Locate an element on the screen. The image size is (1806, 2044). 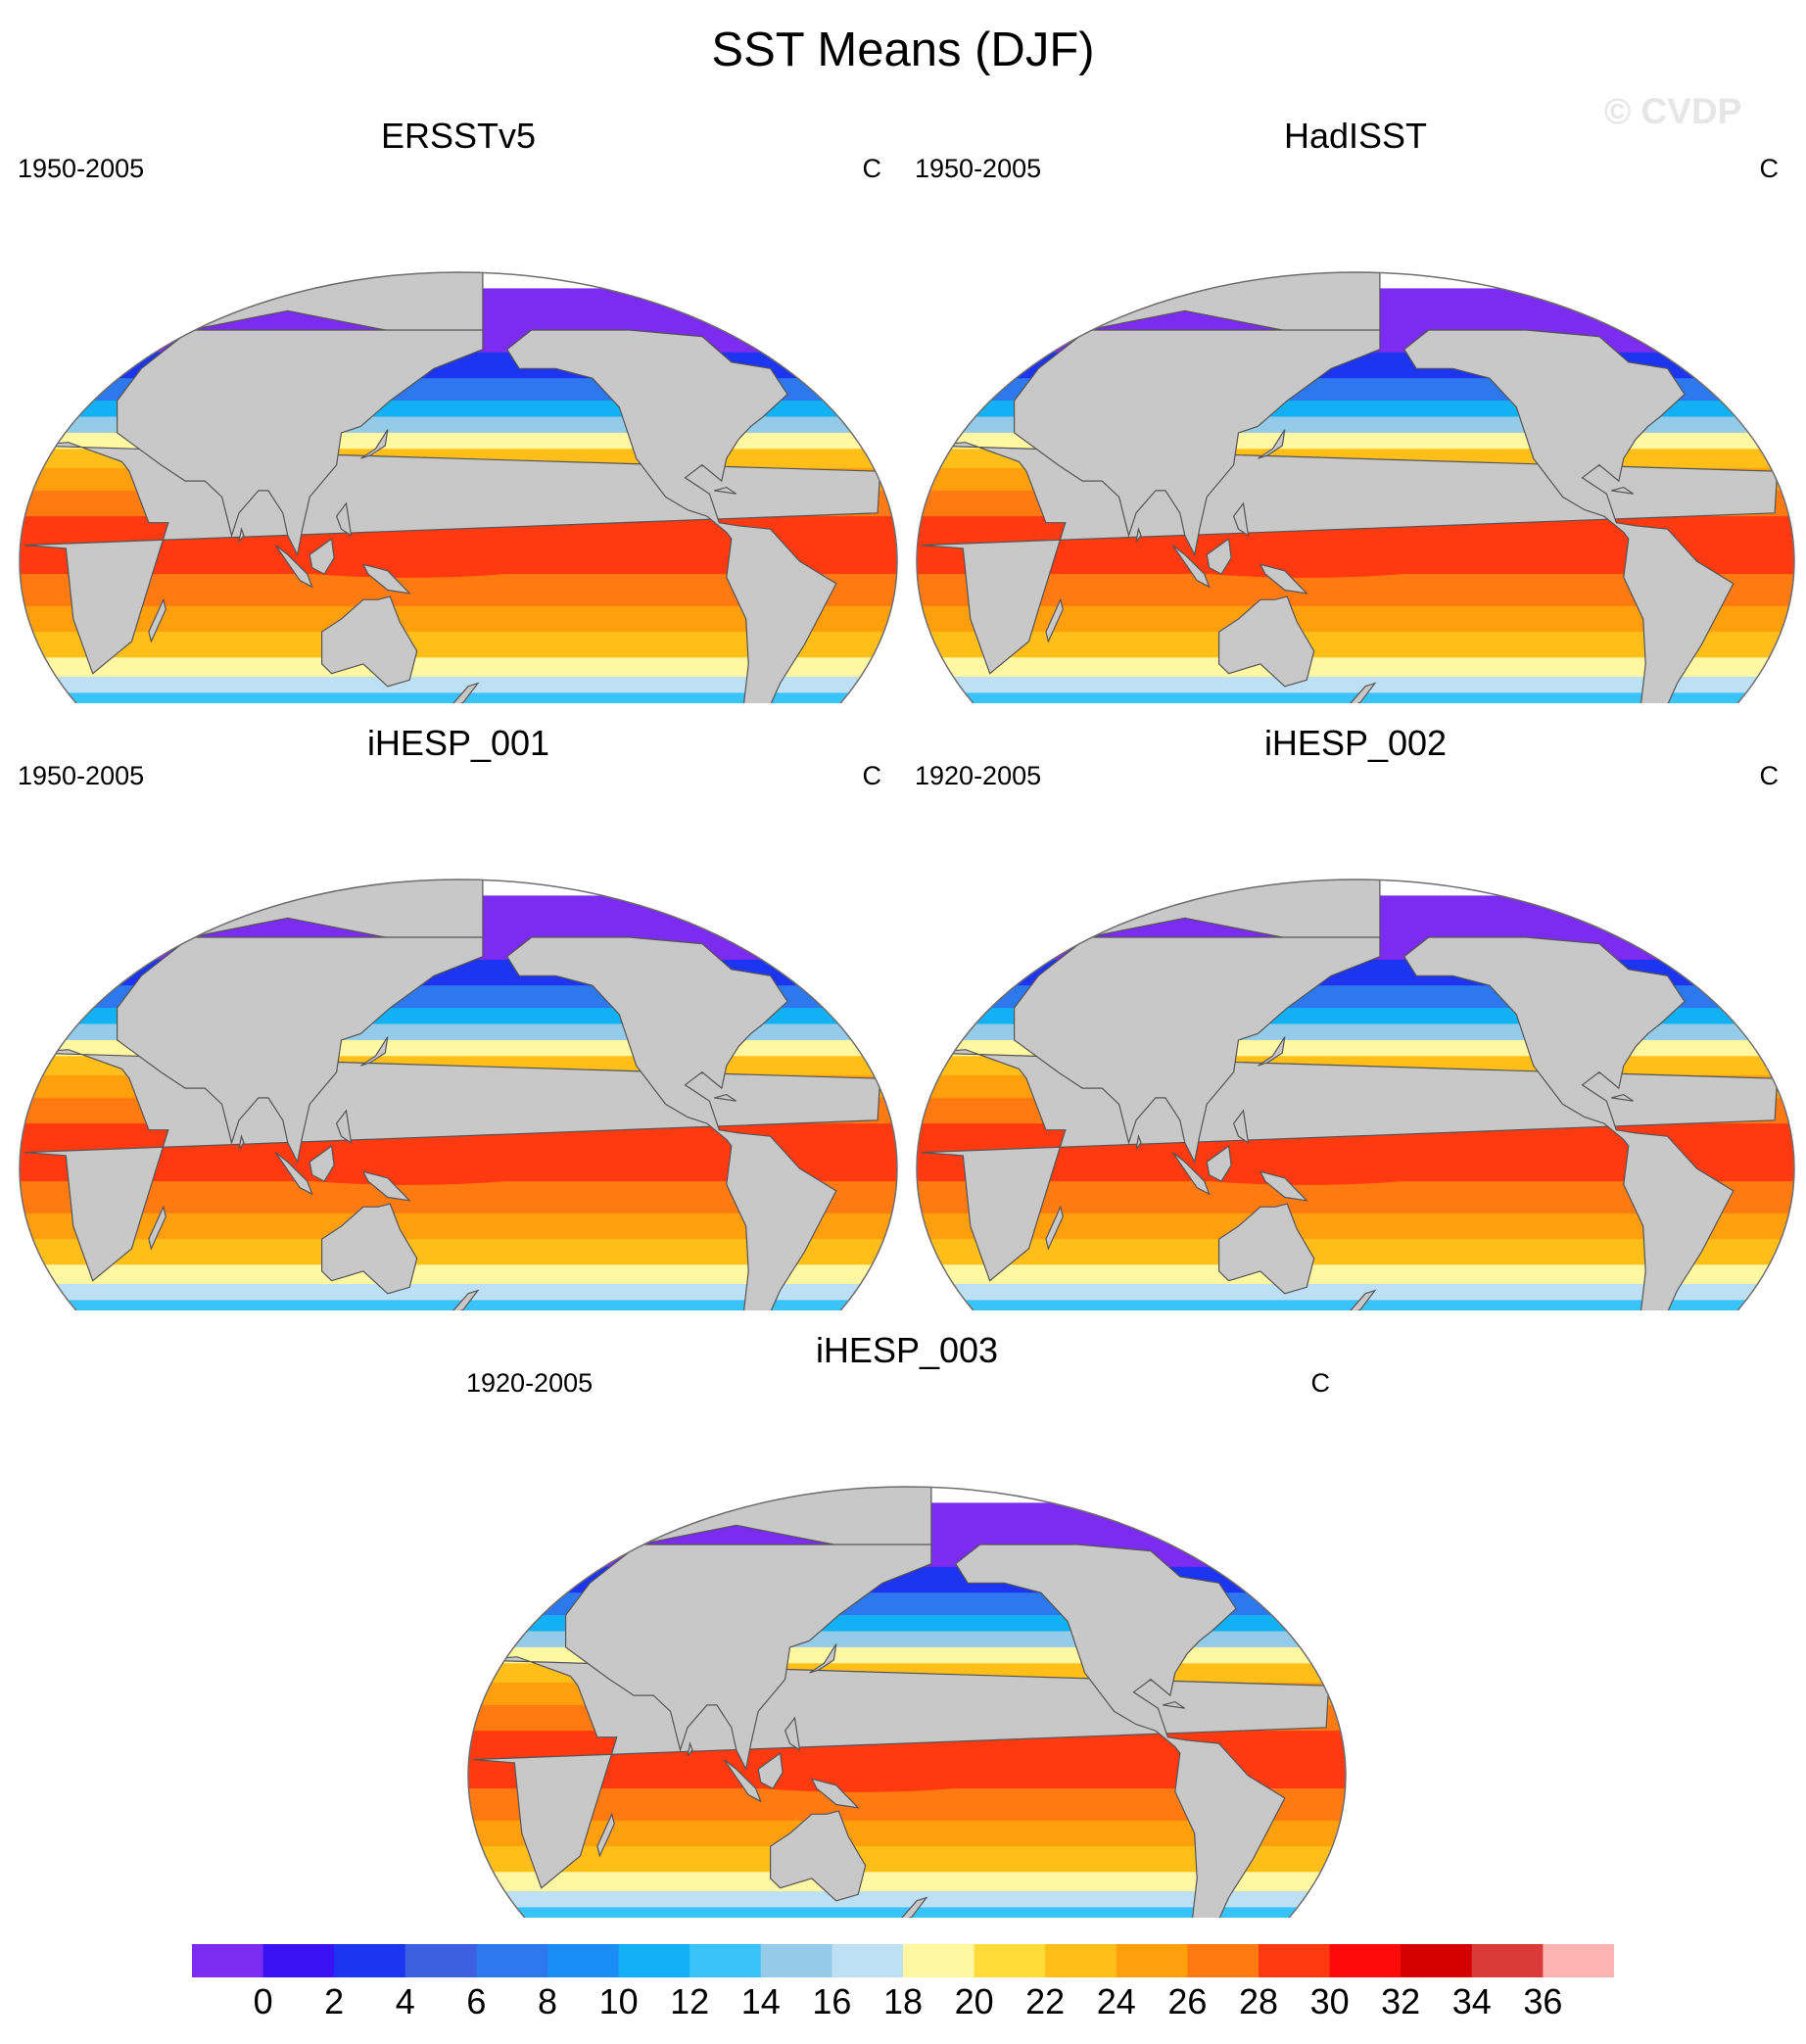
colorbar-tick-label: 34 is located at coordinates (1472, 2001).